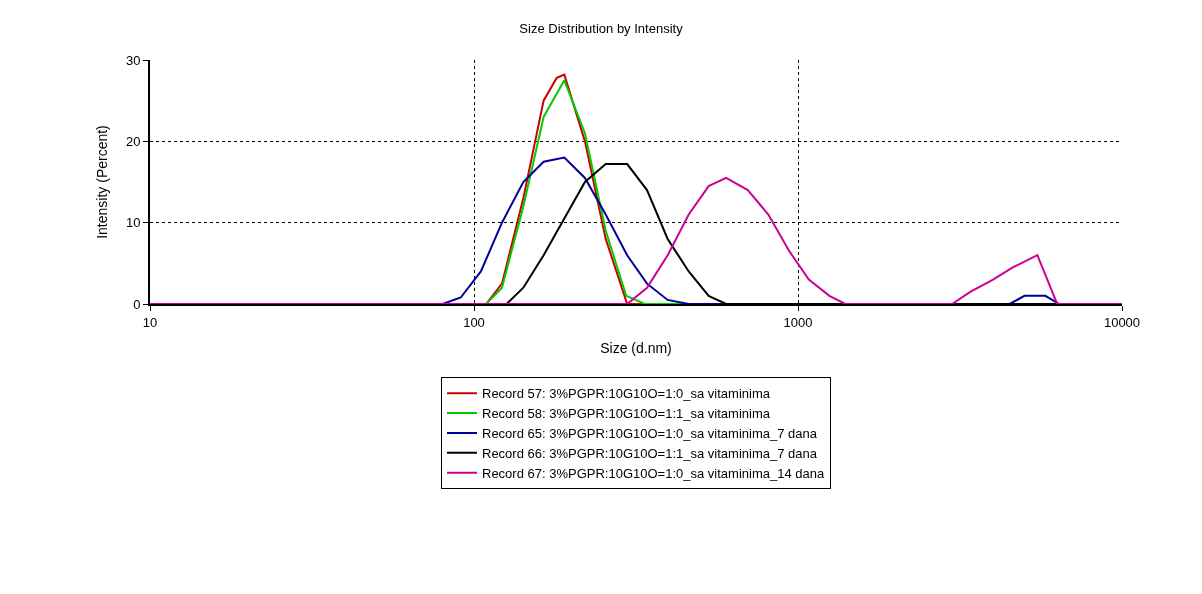 Image resolution: width=1202 pixels, height=594 pixels. Describe the element at coordinates (133, 141) in the screenshot. I see `y-tick-label: 20` at that location.